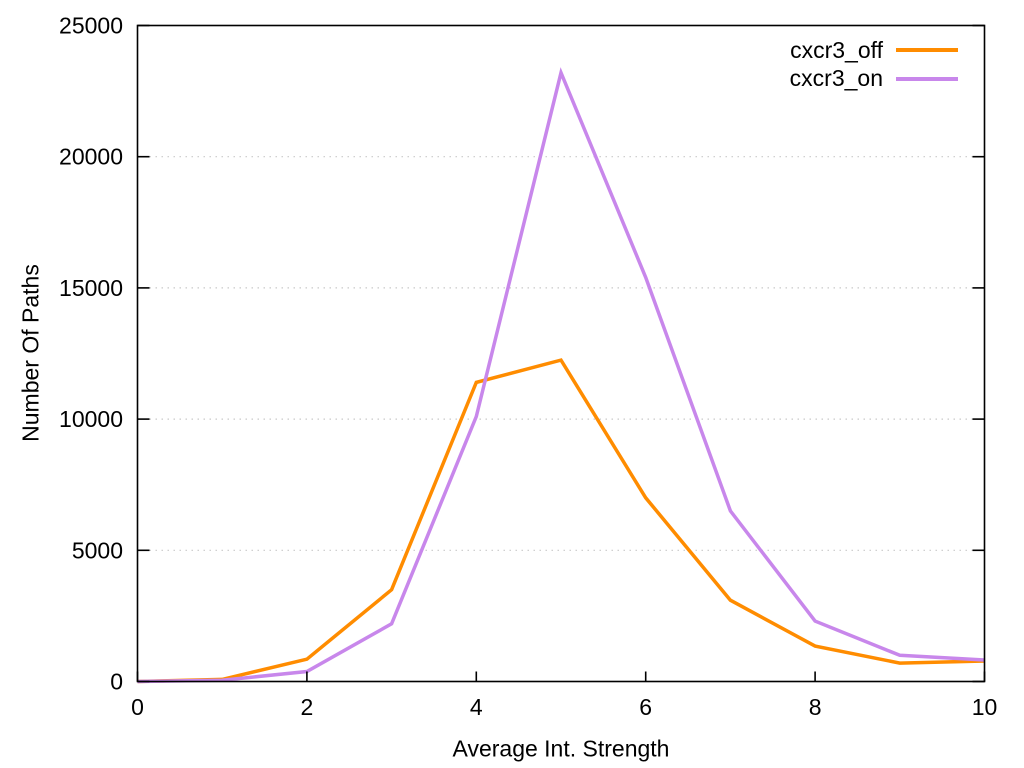 The image size is (1024, 768). Describe the element at coordinates (116, 682) in the screenshot. I see `y-tick-label-0: 0` at that location.